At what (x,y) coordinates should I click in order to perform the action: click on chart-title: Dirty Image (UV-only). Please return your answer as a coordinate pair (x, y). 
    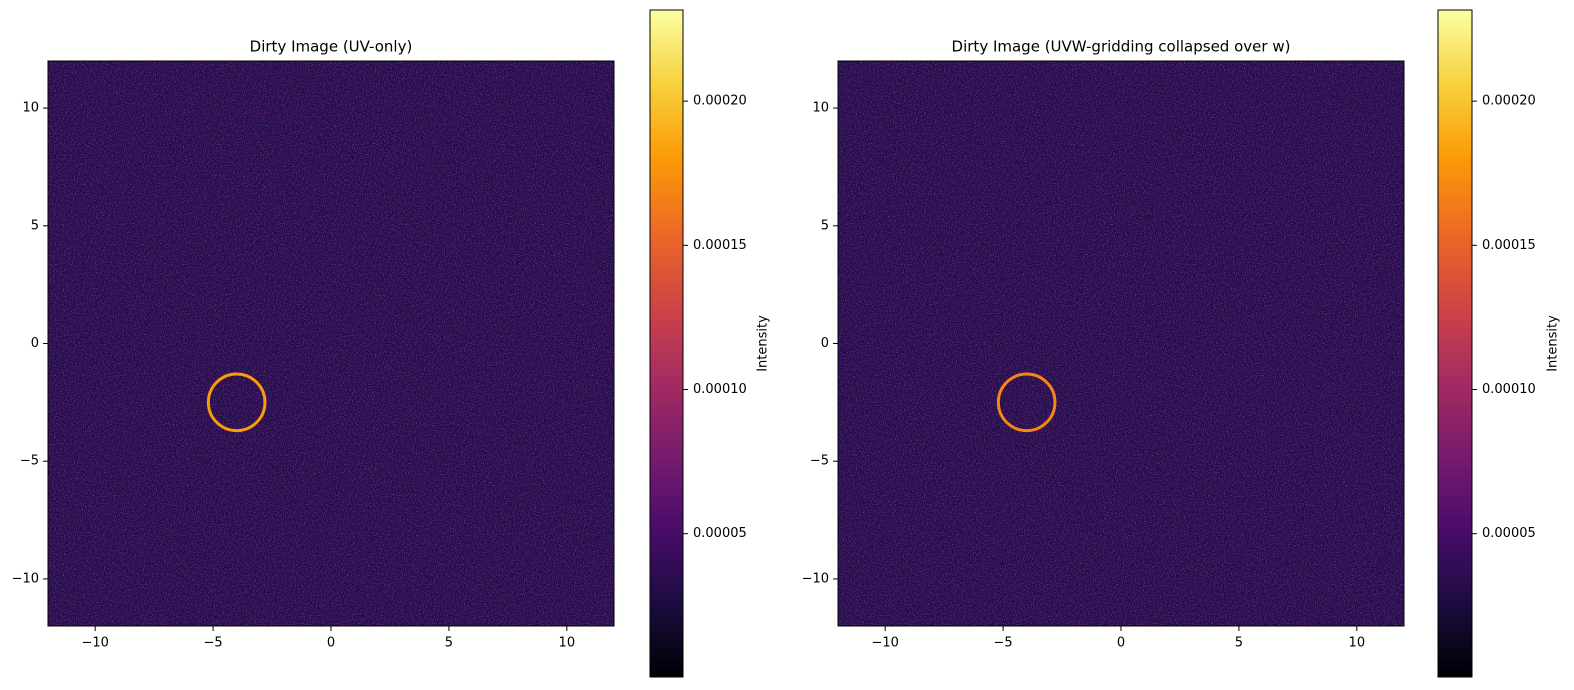
    Looking at the image, I should click on (331, 47).